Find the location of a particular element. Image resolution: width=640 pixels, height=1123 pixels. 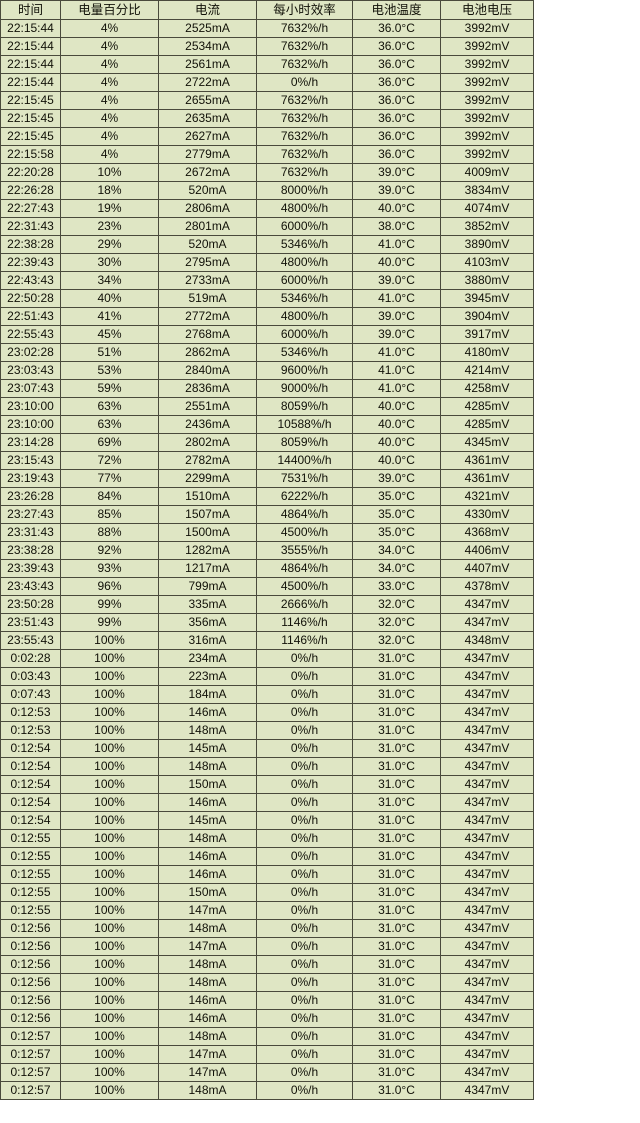

cell-percent: 99% is located at coordinates (109, 622).